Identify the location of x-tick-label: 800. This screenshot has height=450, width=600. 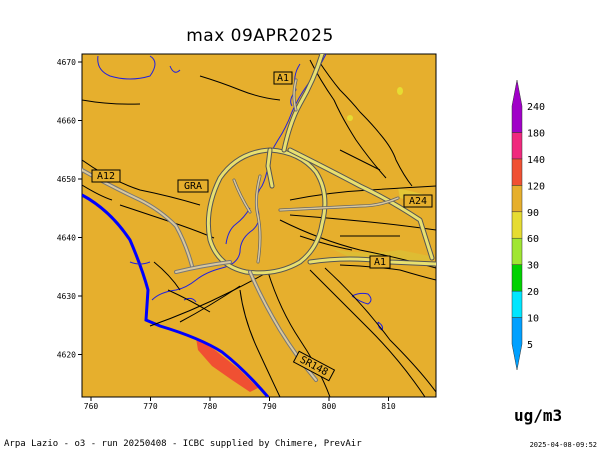
(329, 406).